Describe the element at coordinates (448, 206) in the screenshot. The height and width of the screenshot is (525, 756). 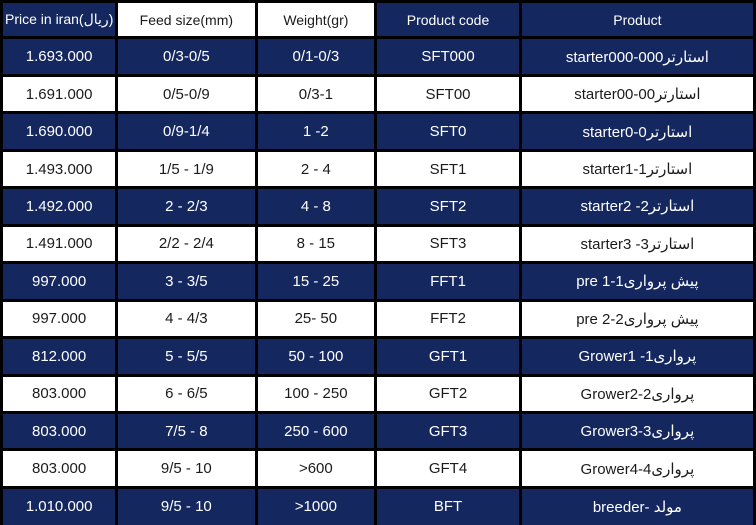
I see `cell-product-code: SFT2` at that location.